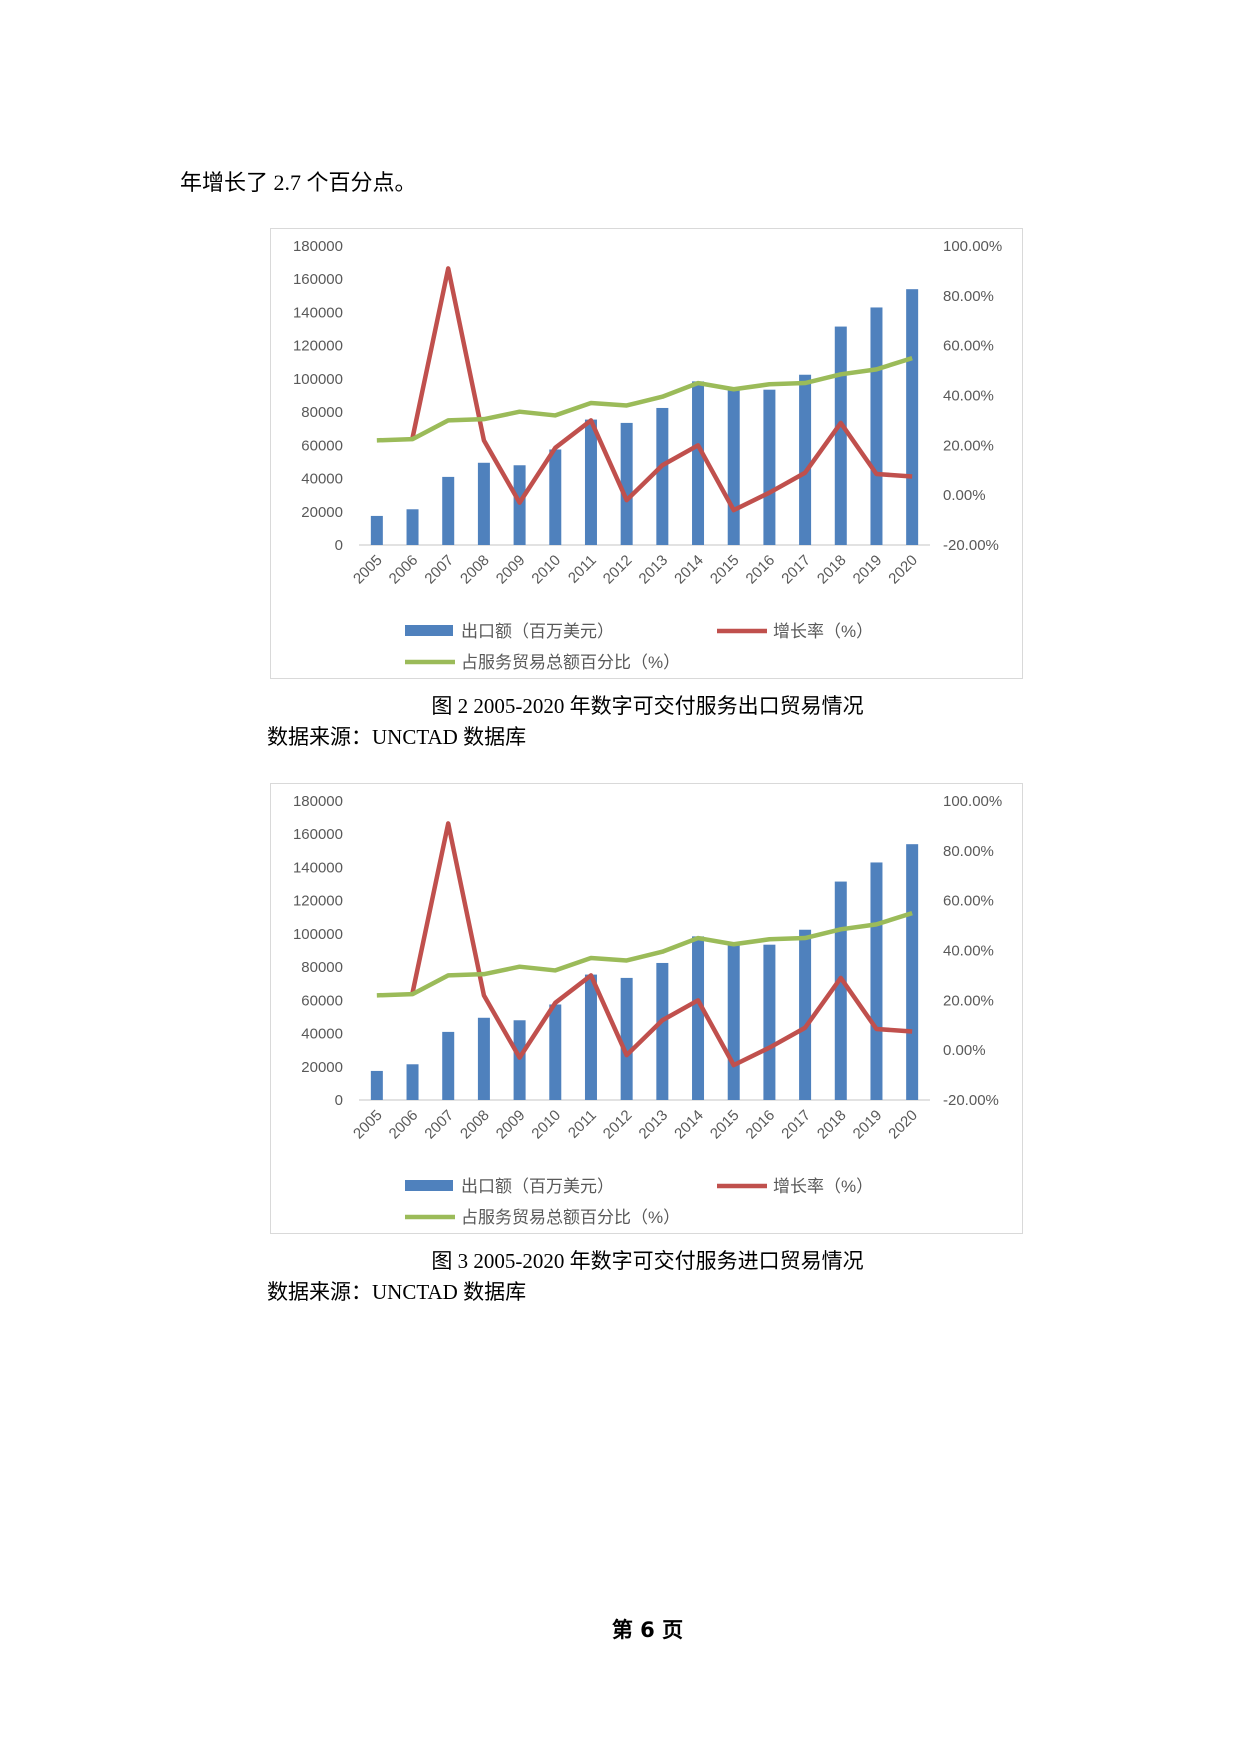  Describe the element at coordinates (448, 1065) in the screenshot. I see `bar-2007` at that location.